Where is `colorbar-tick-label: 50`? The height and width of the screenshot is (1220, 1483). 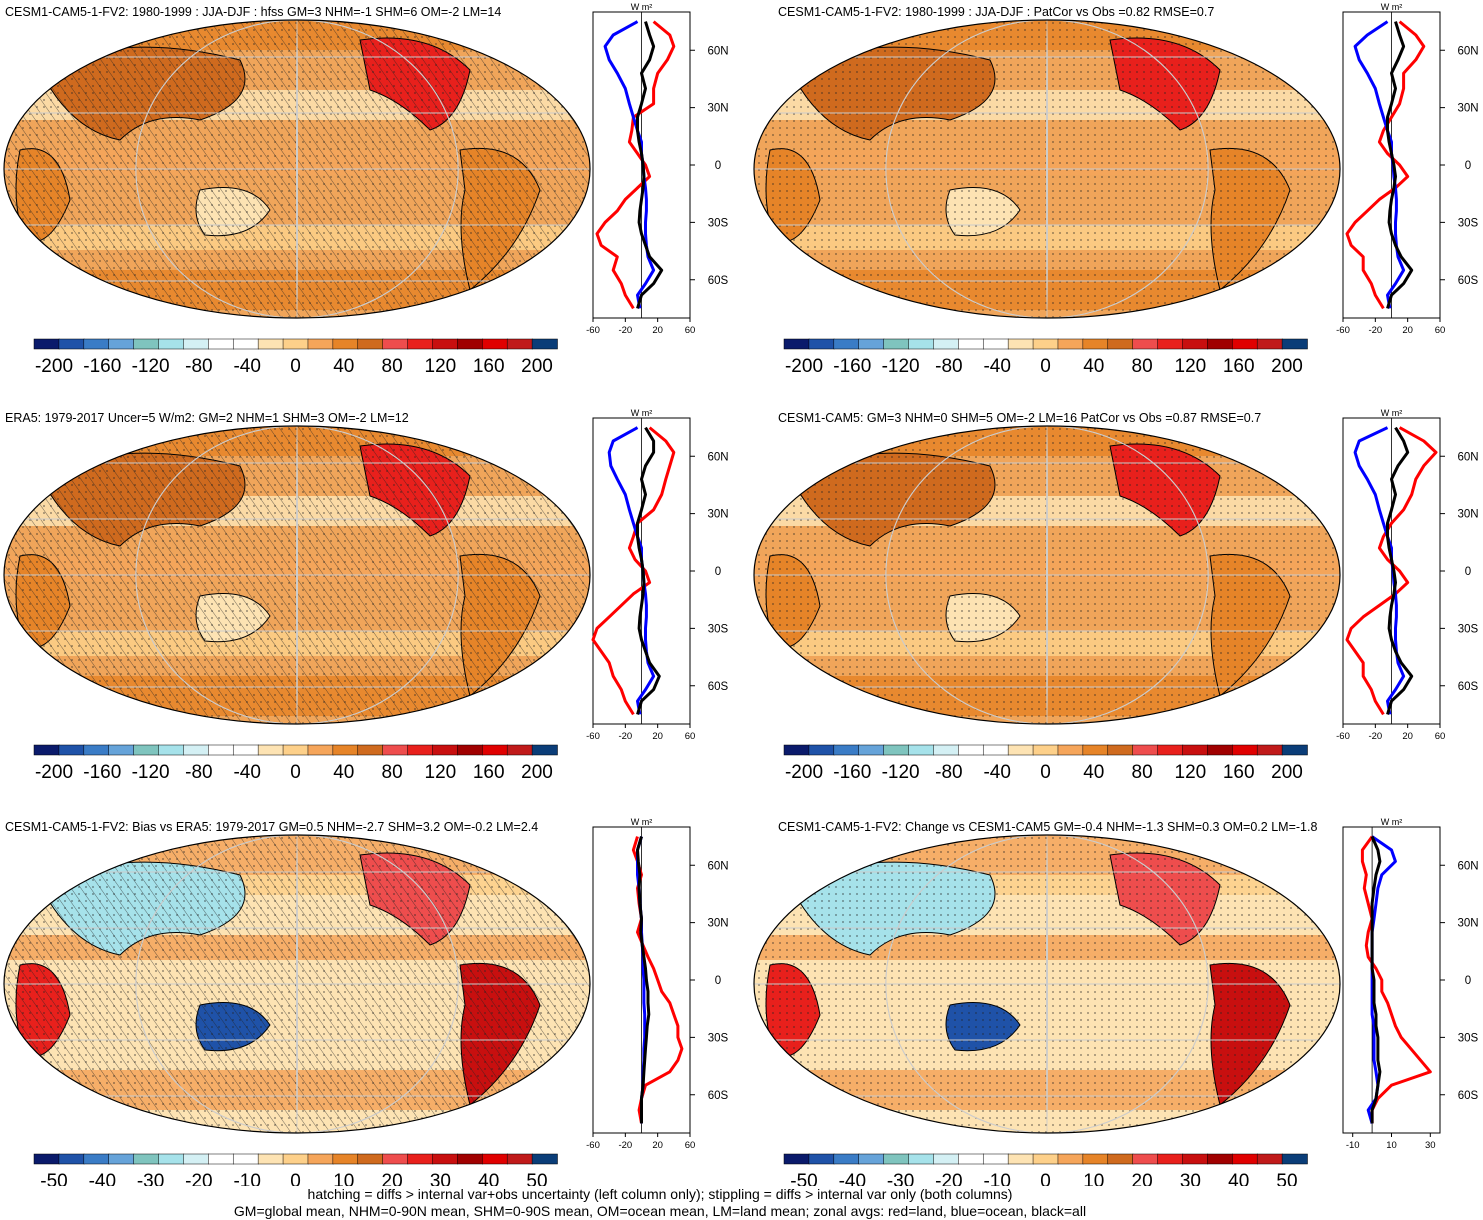 colorbar-tick-label: 50 is located at coordinates (536, 1178).